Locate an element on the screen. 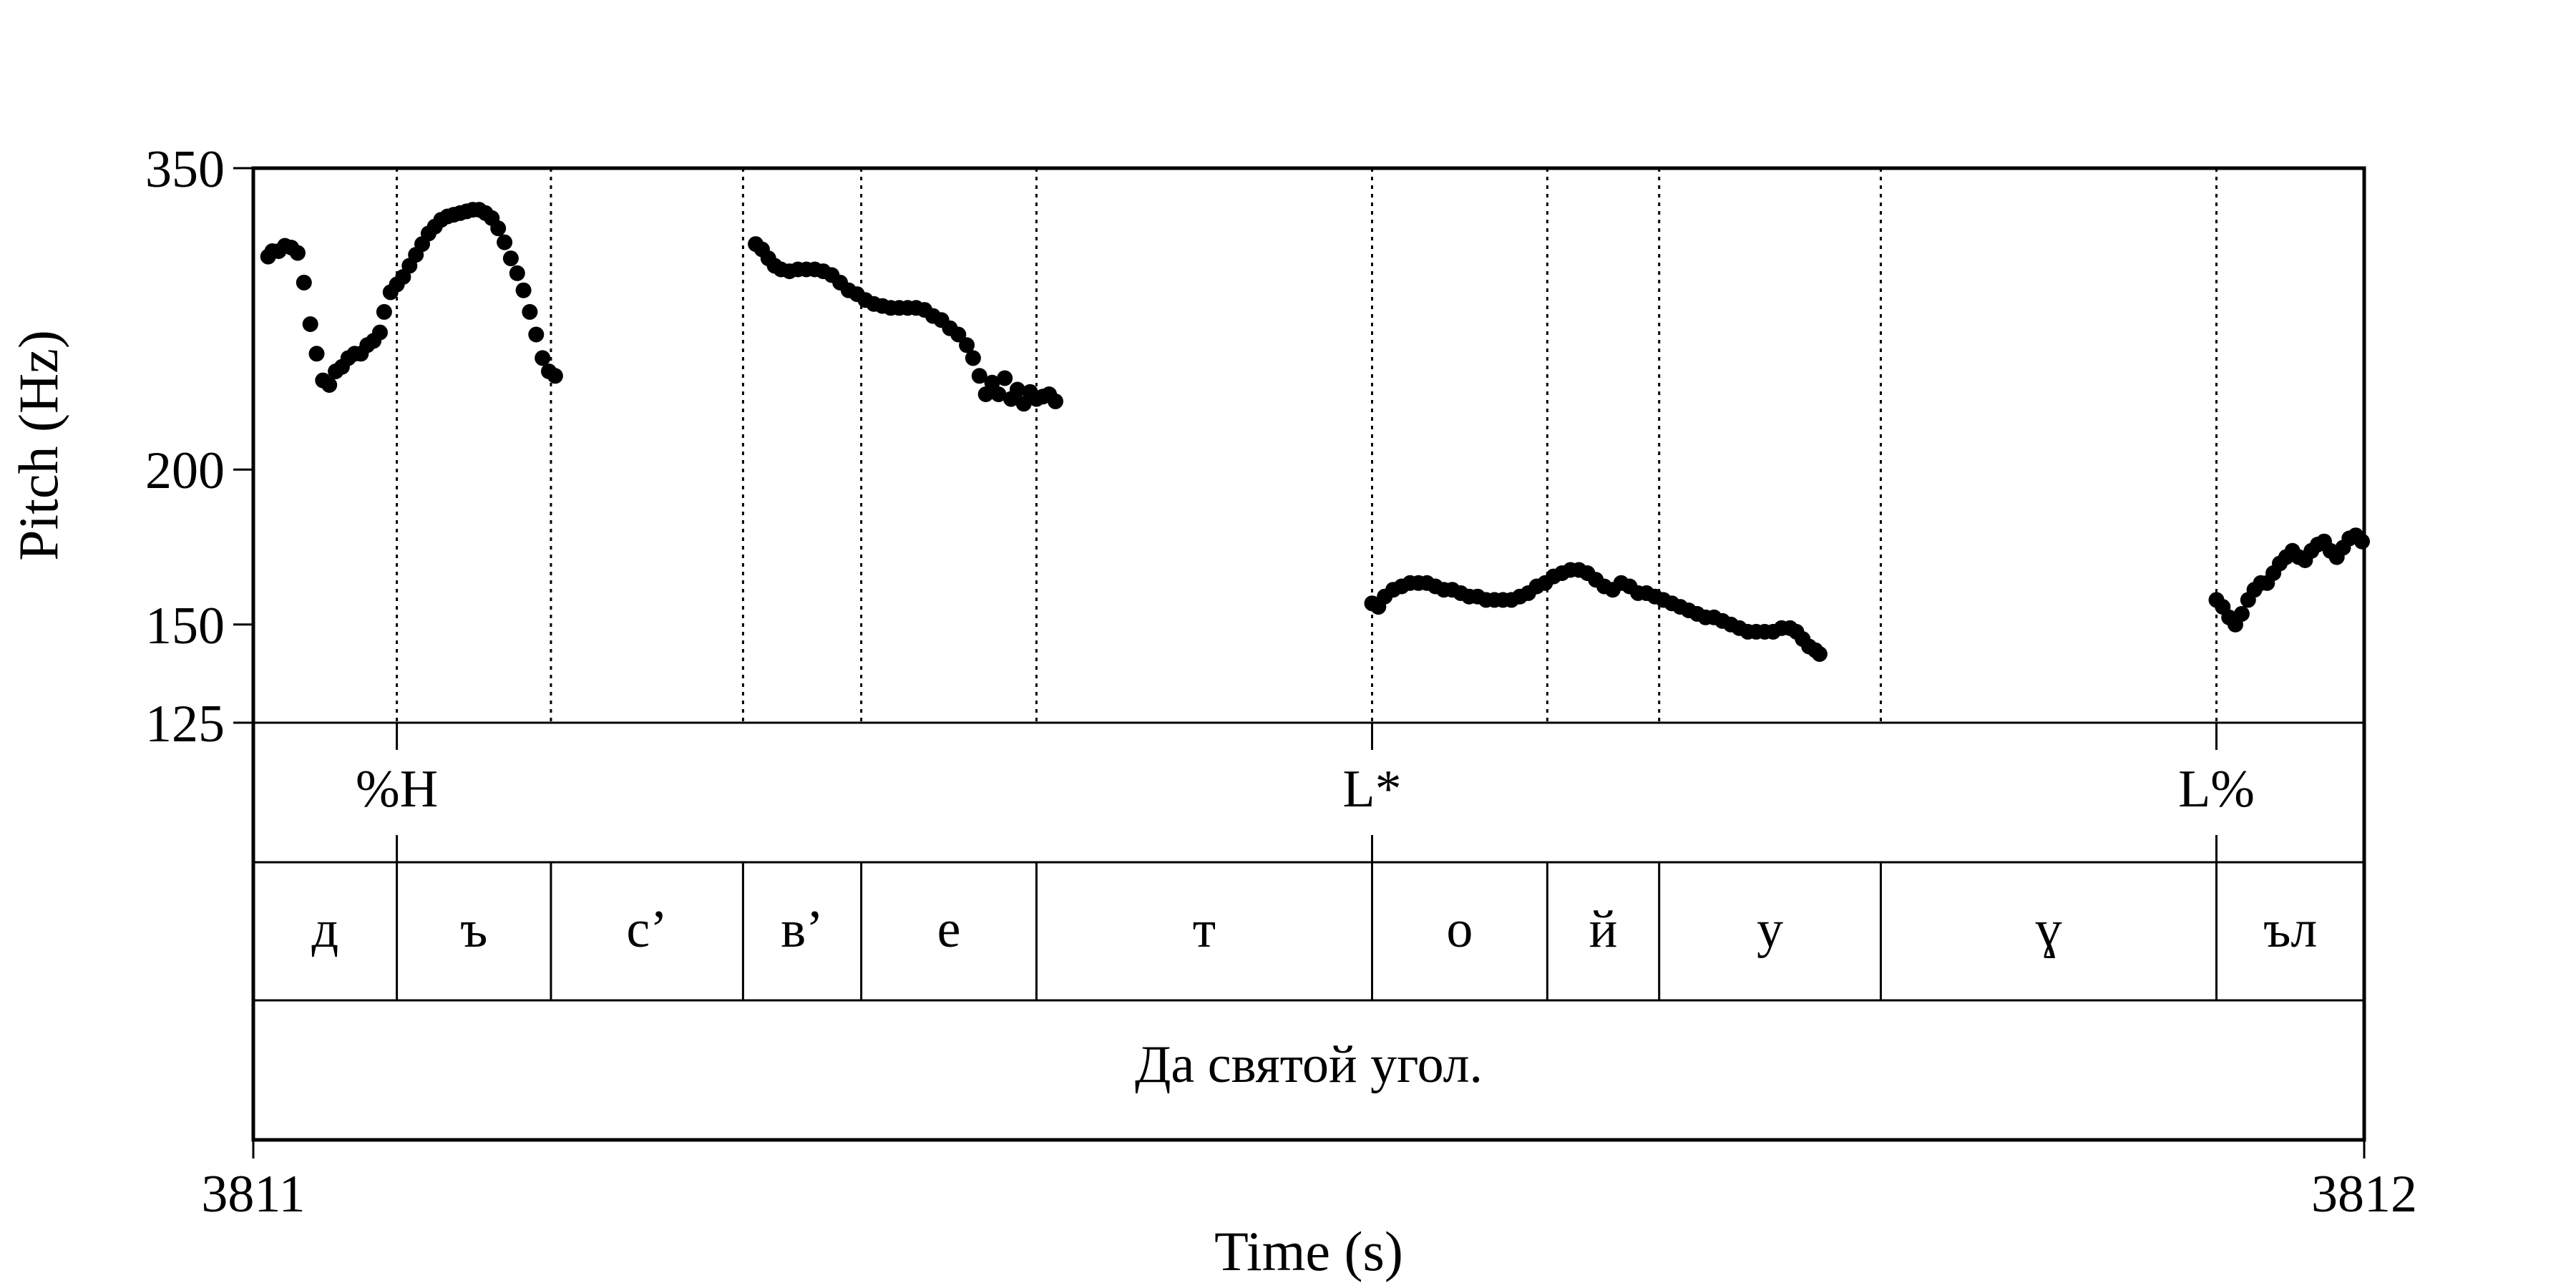 The height and width of the screenshot is (1288, 2576). segment-label: е is located at coordinates (949, 929).